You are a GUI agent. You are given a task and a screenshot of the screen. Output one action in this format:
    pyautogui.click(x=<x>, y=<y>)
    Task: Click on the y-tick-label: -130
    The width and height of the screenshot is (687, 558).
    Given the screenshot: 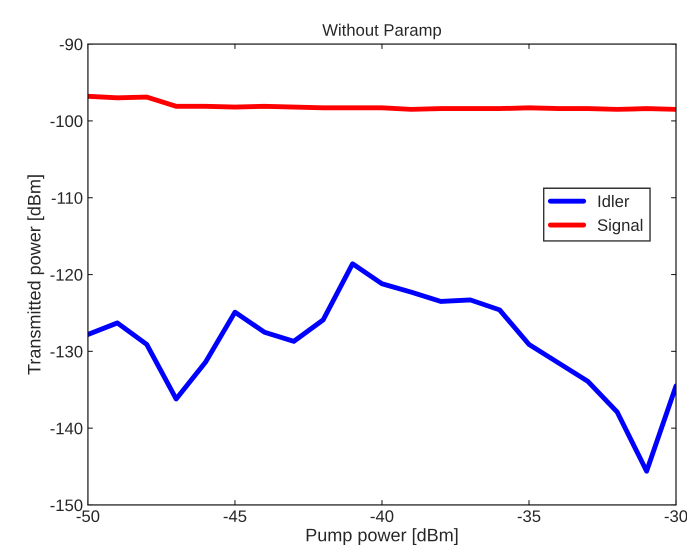 What is the action you would take?
    pyautogui.click(x=66, y=352)
    